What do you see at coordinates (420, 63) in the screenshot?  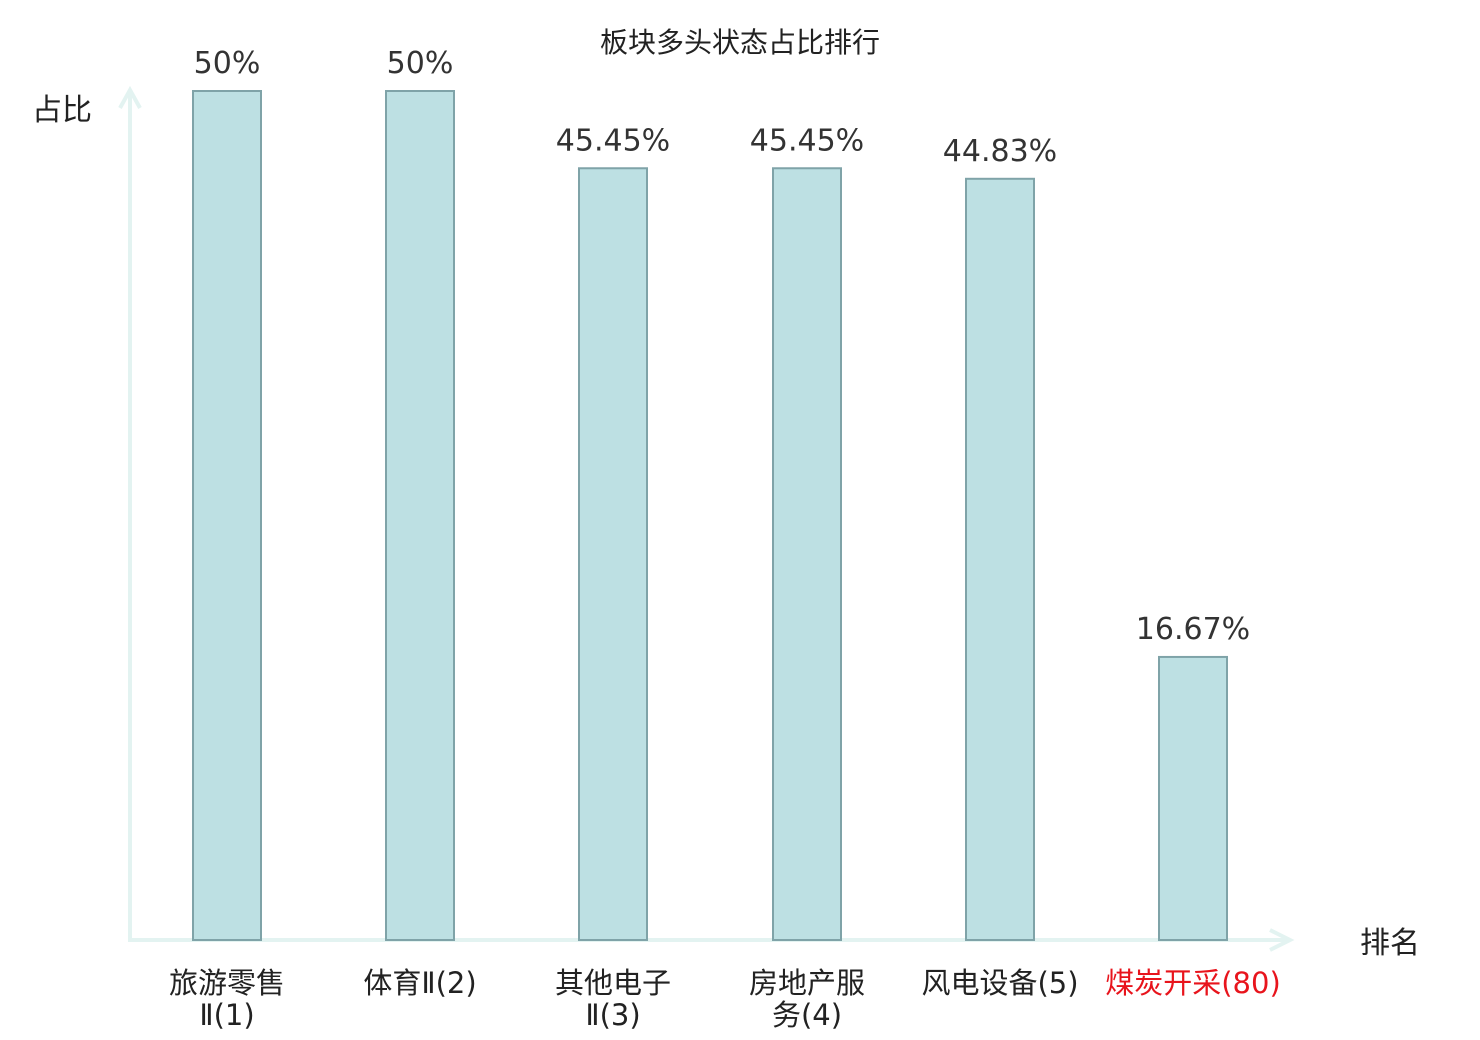 I see `value-label-2: 50%` at bounding box center [420, 63].